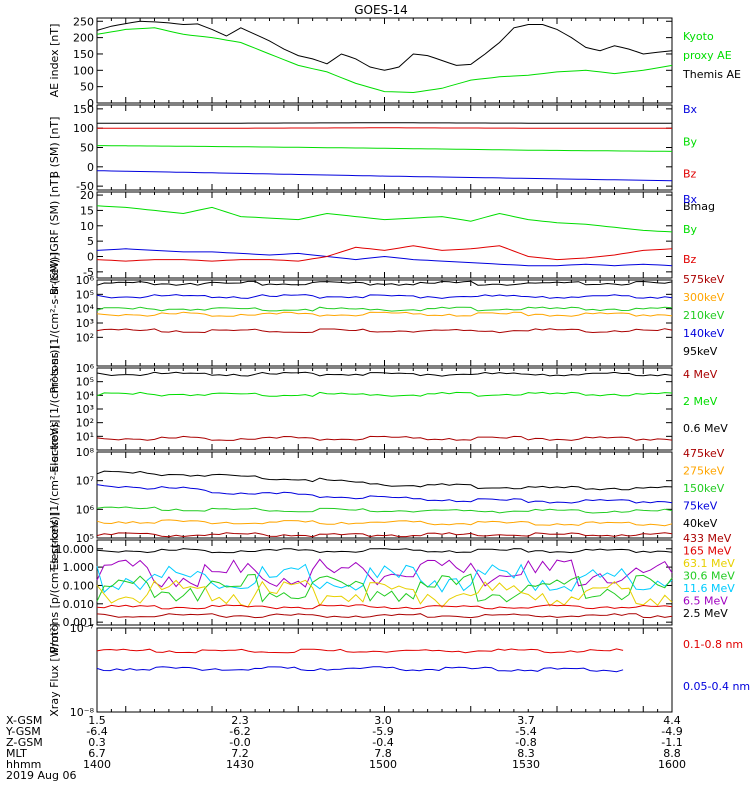 The width and height of the screenshot is (750, 800). I want to click on series-4-MeV, so click(384, 438).